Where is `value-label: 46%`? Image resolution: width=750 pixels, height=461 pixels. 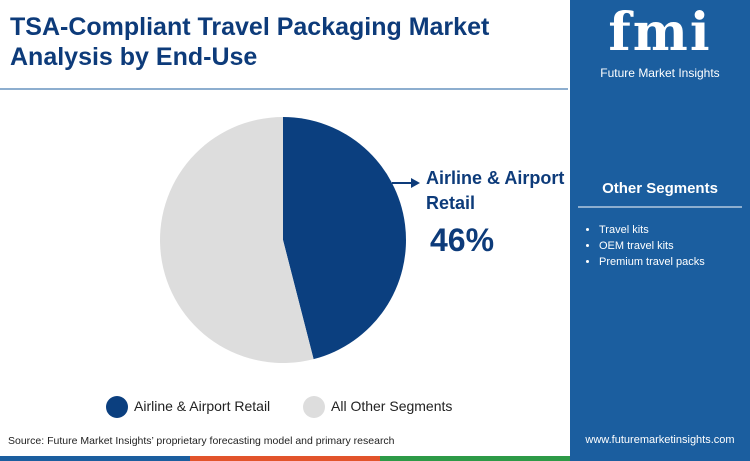 value-label: 46% is located at coordinates (462, 240).